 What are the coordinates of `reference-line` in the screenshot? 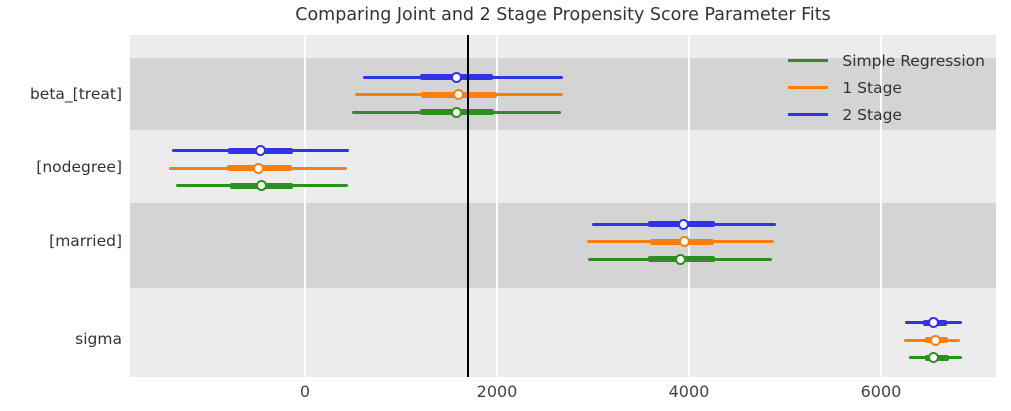 It's located at (468, 206).